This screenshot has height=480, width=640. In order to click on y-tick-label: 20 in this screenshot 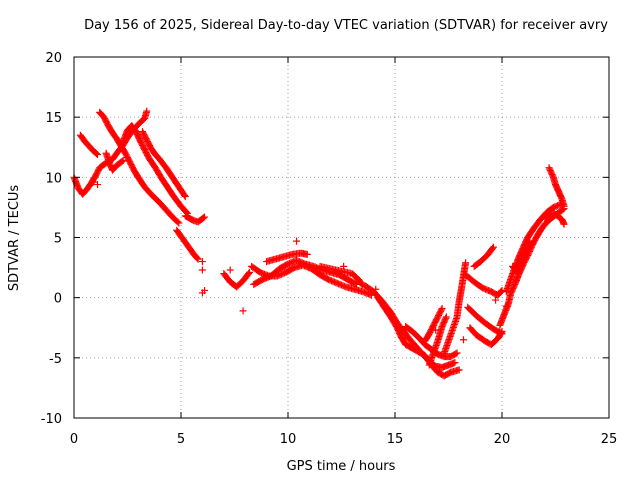, I will do `click(53, 58)`.